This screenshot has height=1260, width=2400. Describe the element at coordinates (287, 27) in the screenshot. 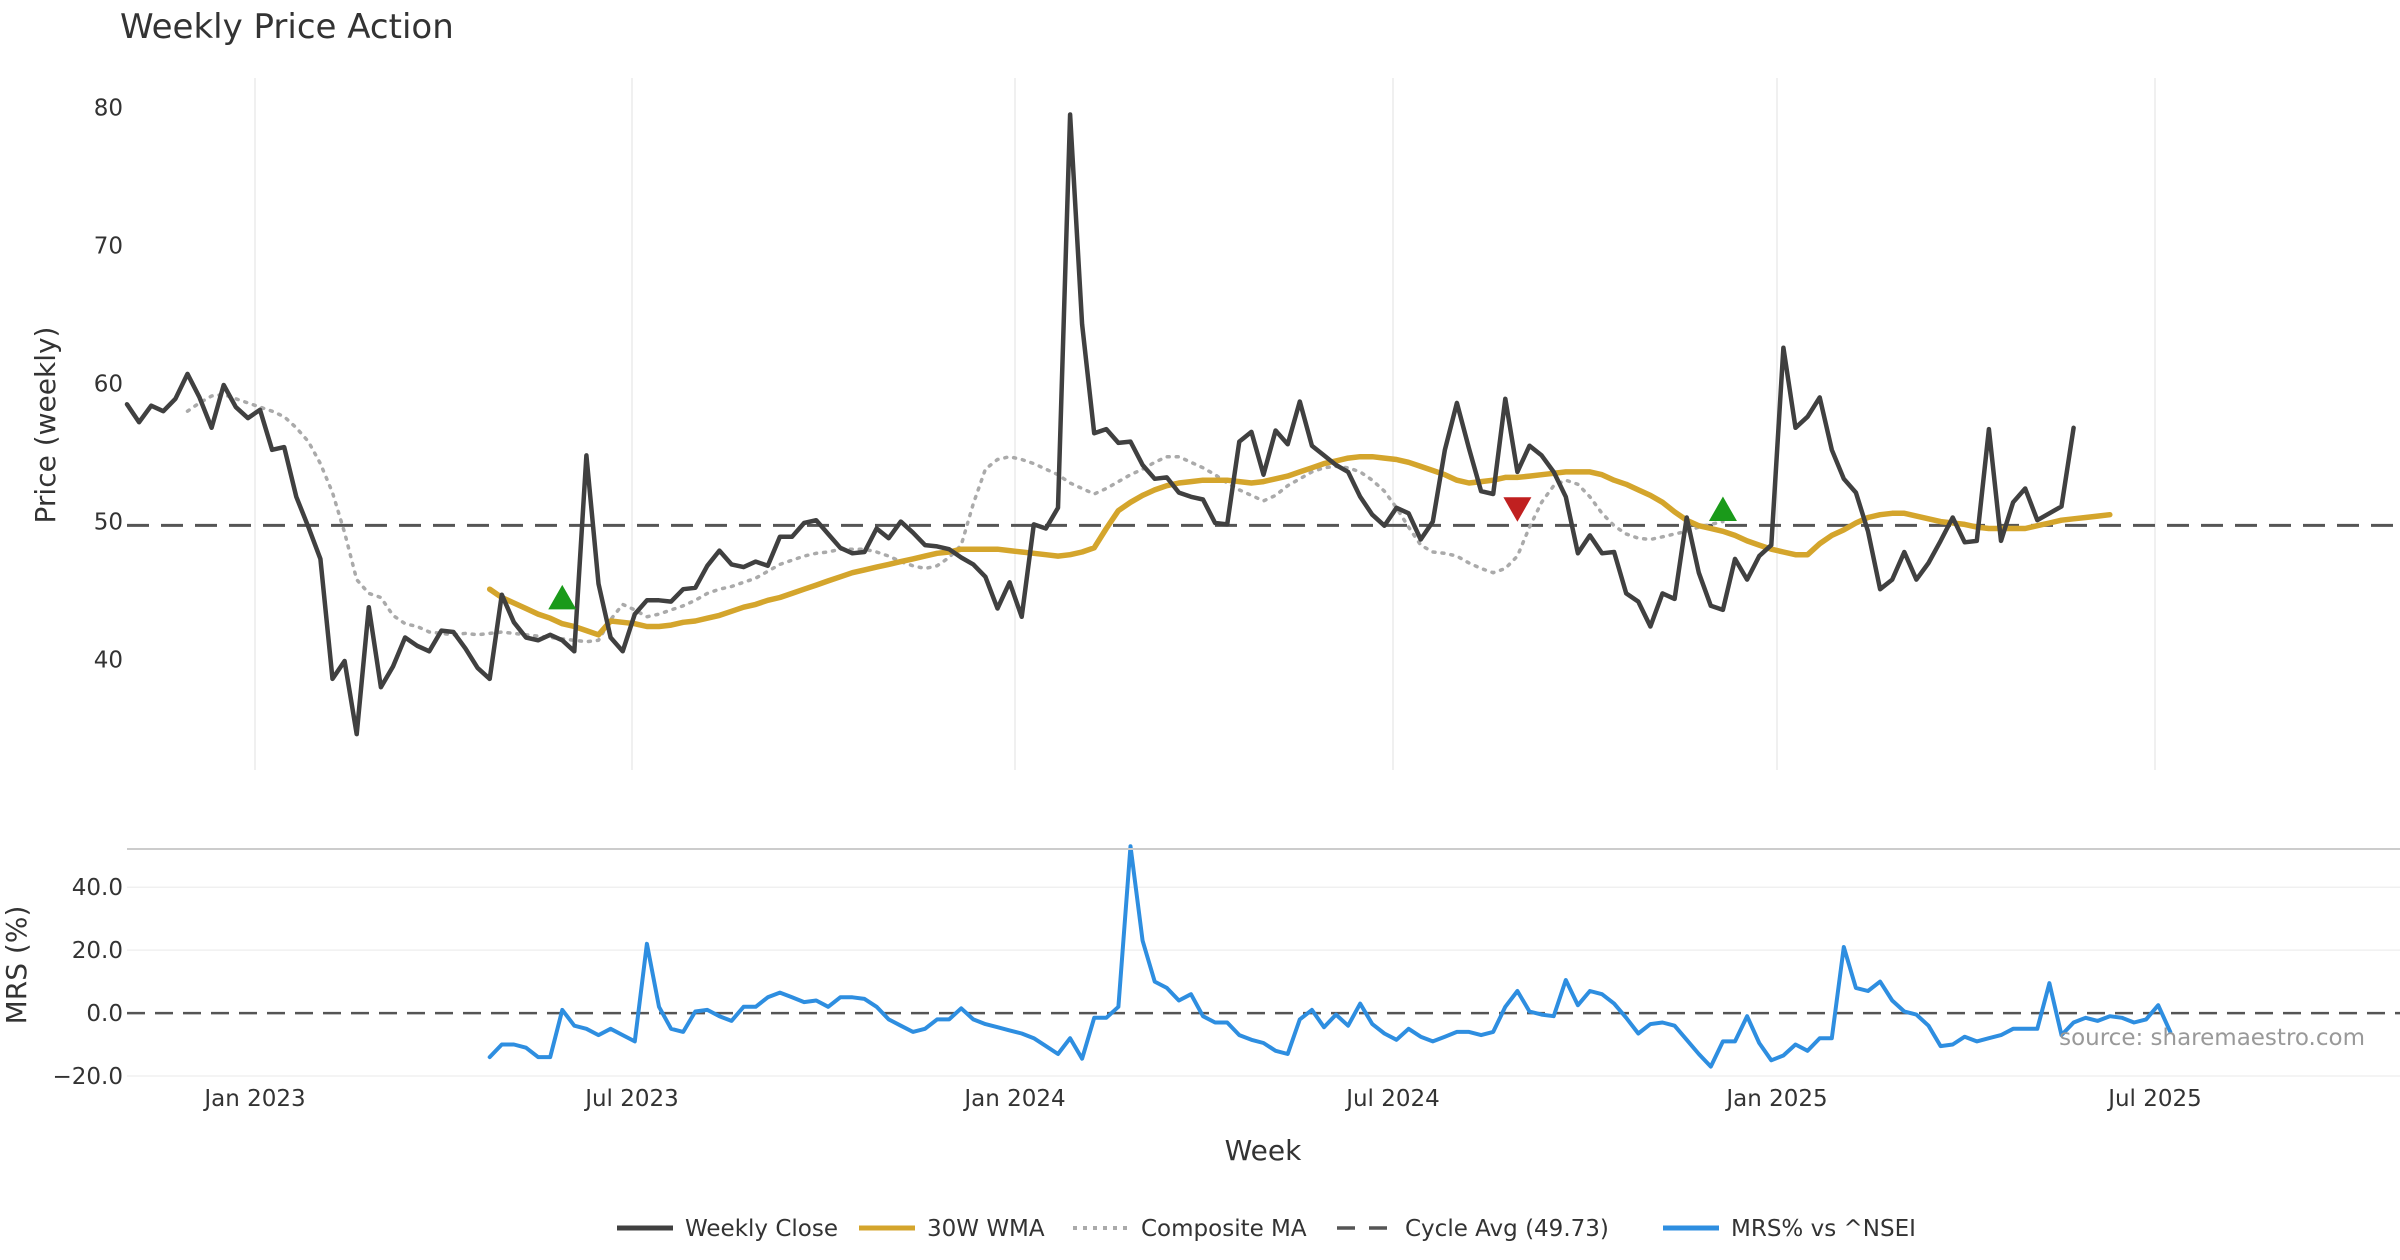

I see `chart-title: Weekly Price Action` at that location.